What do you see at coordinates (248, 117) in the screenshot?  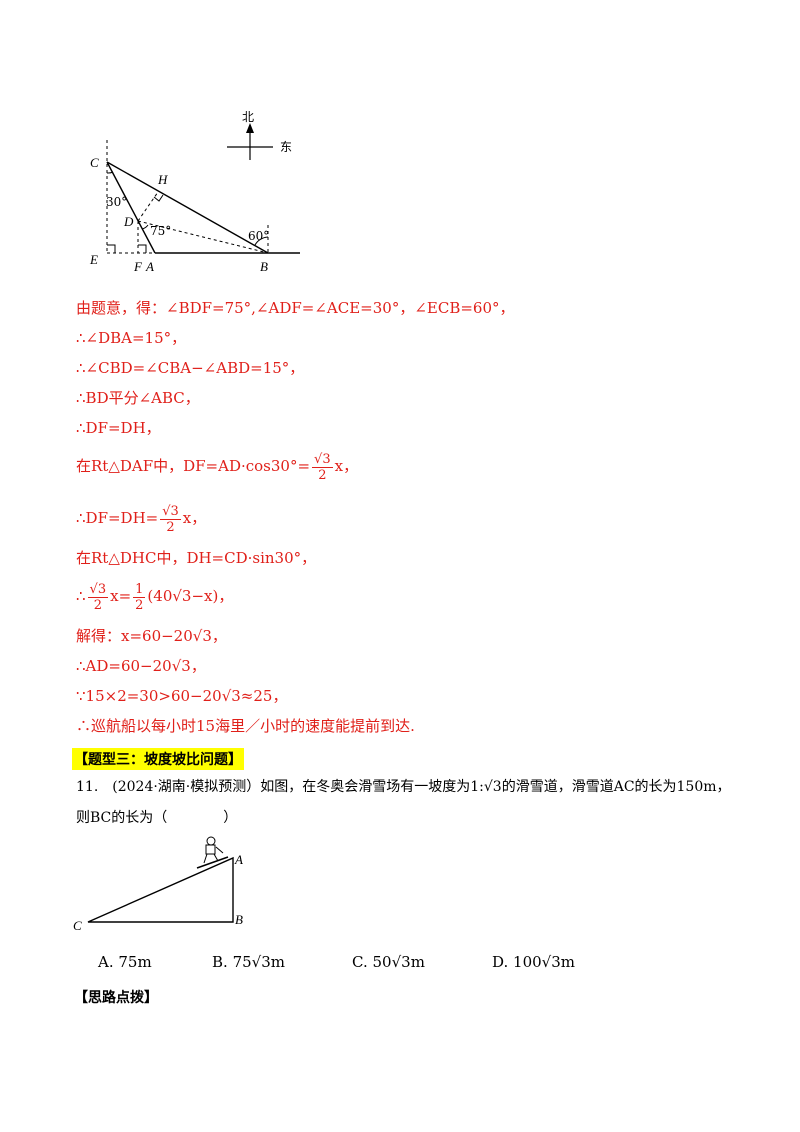 I see `compass-north-label: 北` at bounding box center [248, 117].